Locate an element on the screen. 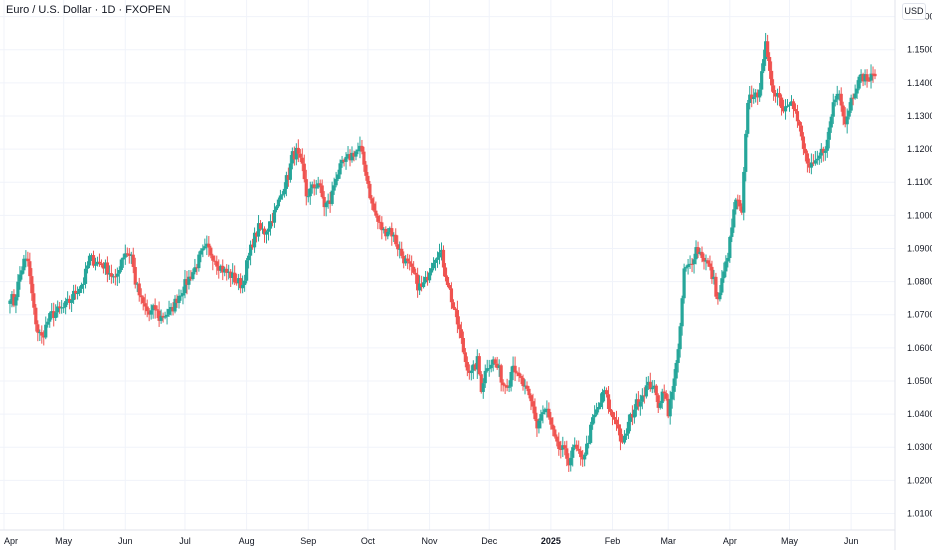  time-tick-label: Sep is located at coordinates (308, 541).